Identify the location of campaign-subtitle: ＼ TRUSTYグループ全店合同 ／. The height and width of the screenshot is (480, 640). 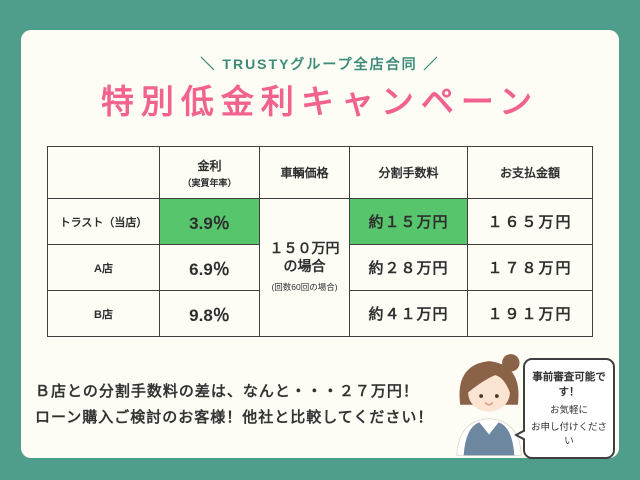
(320, 64).